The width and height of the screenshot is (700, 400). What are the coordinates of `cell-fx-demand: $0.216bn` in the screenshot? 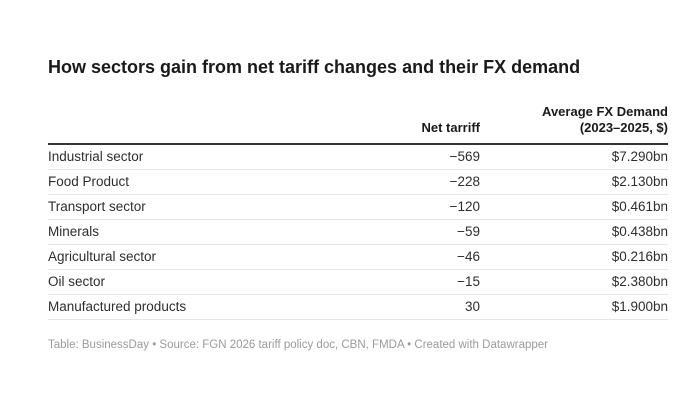 It's located at (574, 257).